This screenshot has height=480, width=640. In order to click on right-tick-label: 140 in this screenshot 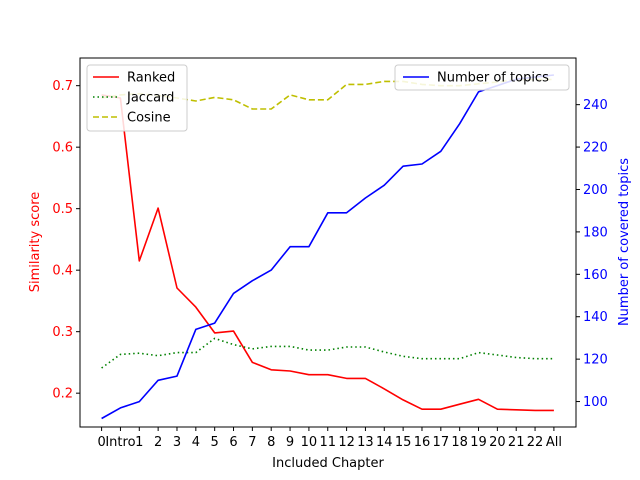, I will do `click(595, 317)`.